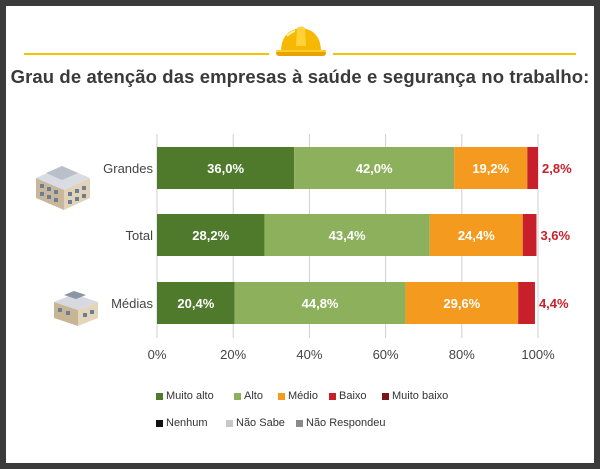 The height and width of the screenshot is (469, 600). What do you see at coordinates (159, 396) in the screenshot?
I see `legend-swatch-muito-alto` at bounding box center [159, 396].